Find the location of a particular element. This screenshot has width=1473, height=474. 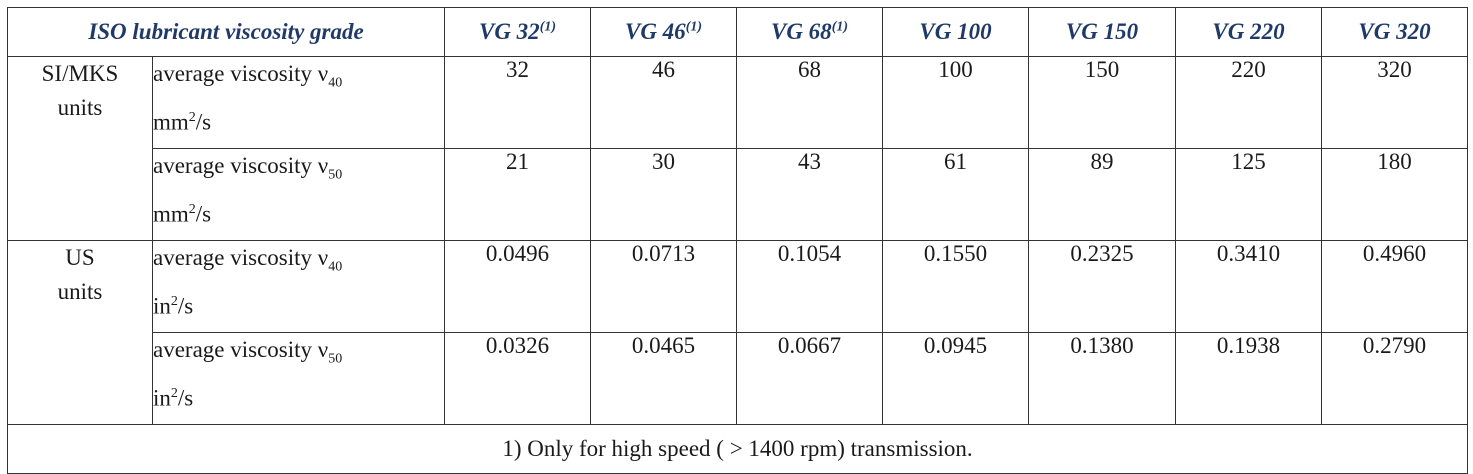

table-cell: 0.2325 is located at coordinates (1102, 286).